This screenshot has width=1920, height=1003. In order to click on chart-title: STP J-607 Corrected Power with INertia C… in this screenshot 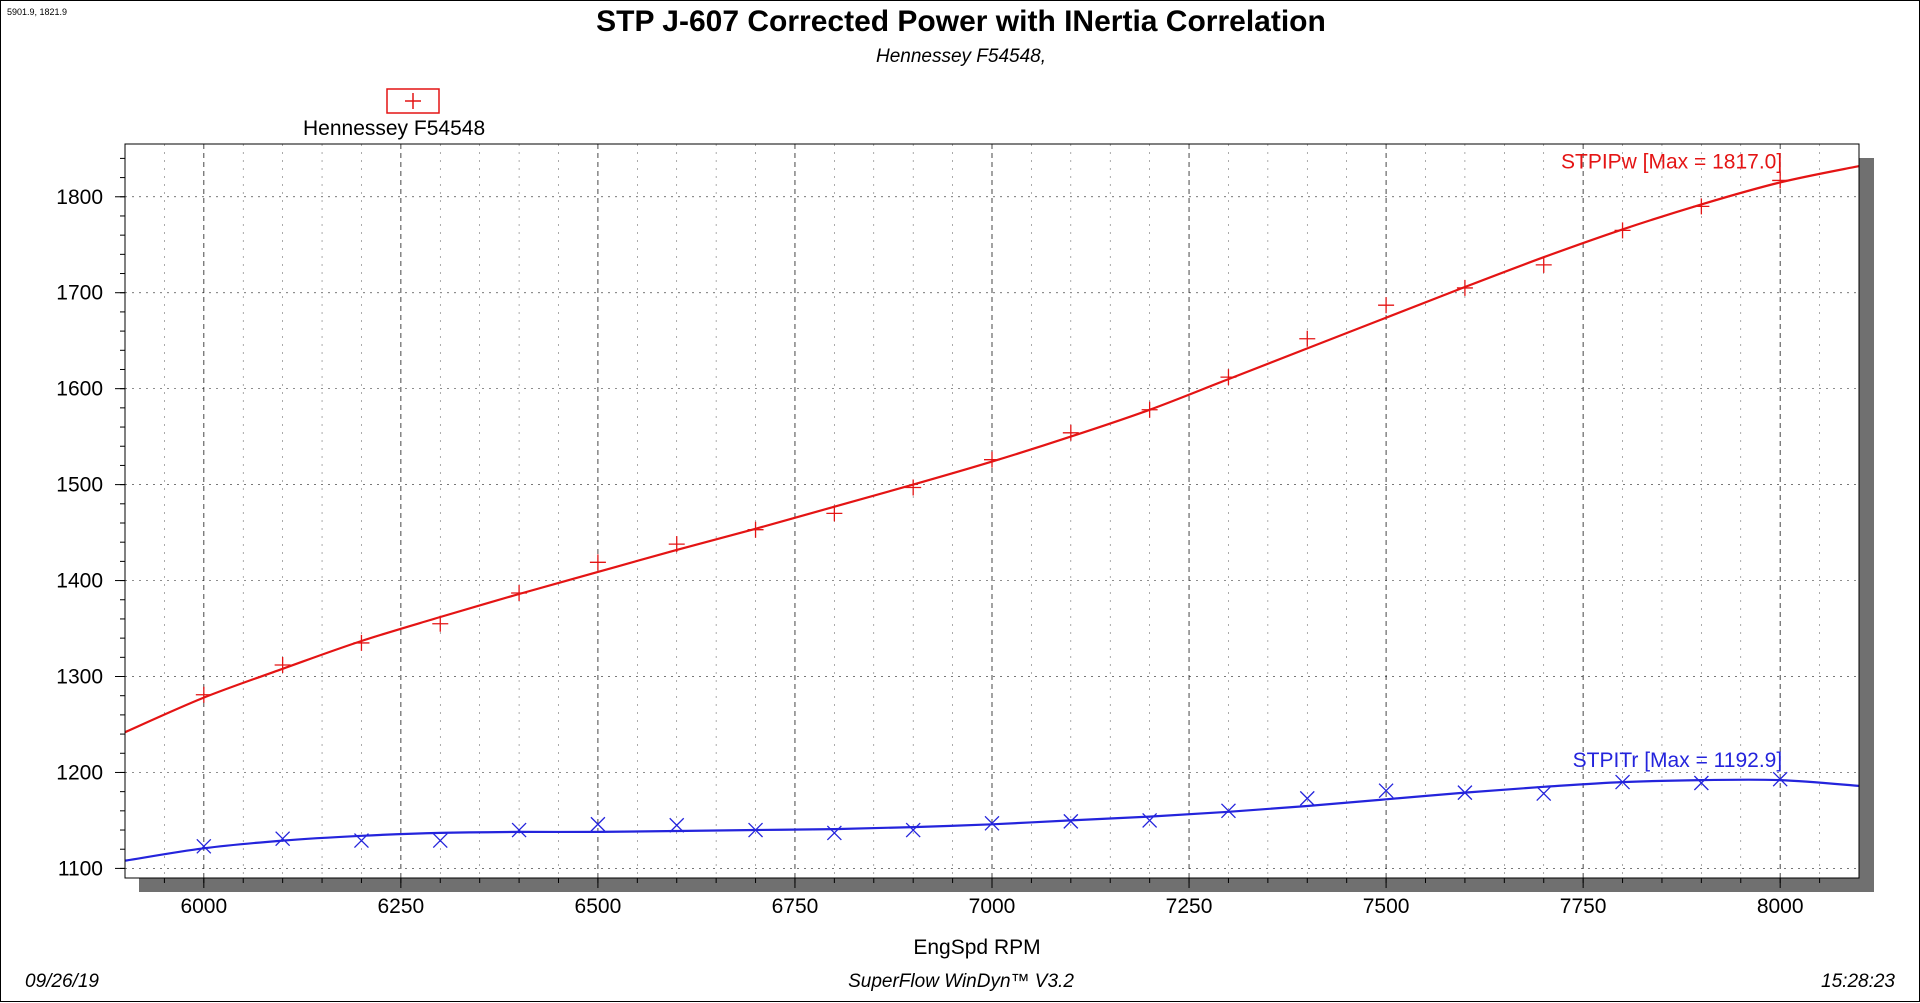, I will do `click(961, 21)`.